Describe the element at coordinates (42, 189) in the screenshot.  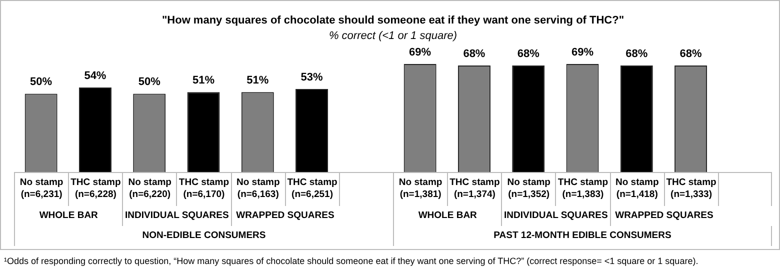
I see `x-tick-label: No stamp (n=6,231)` at that location.